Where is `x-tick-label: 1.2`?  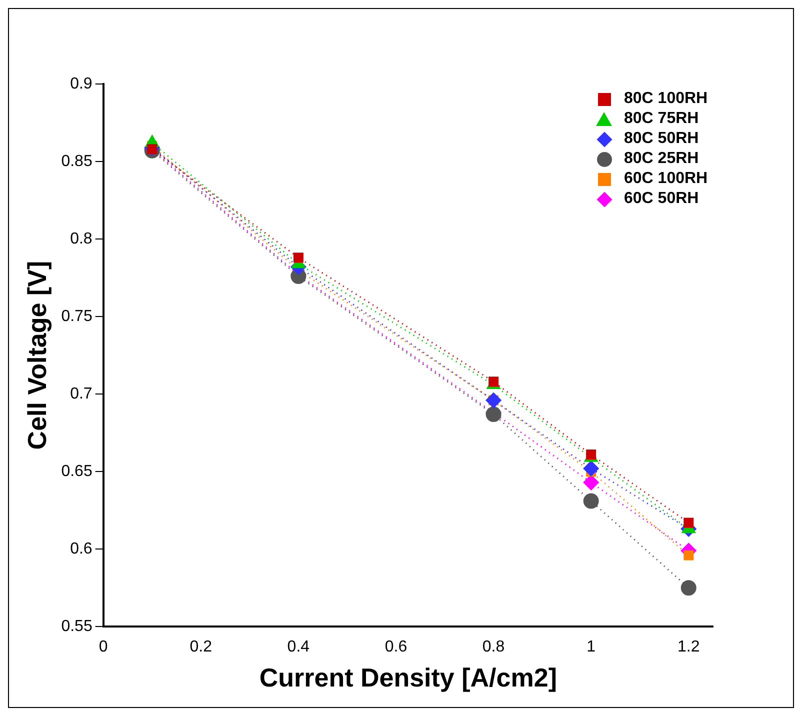
x-tick-label: 1.2 is located at coordinates (688, 647).